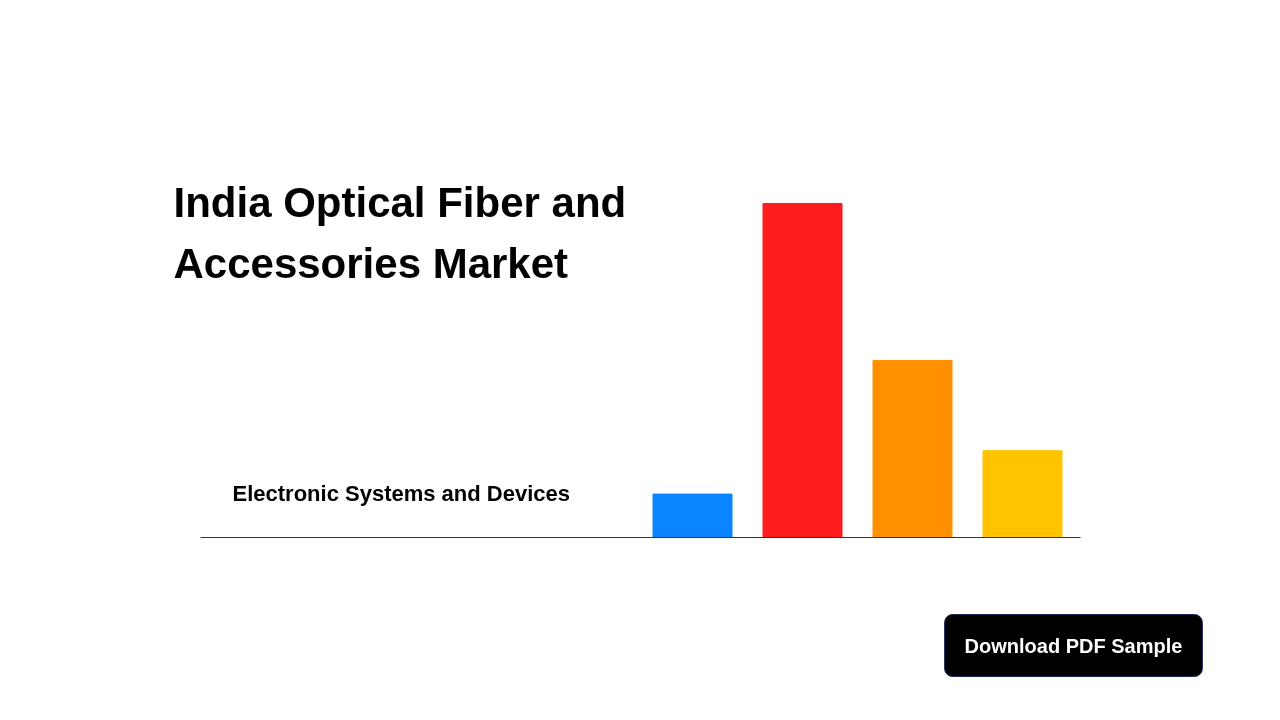  I want to click on text: Electronic Systems and Devices, so click(401, 493).